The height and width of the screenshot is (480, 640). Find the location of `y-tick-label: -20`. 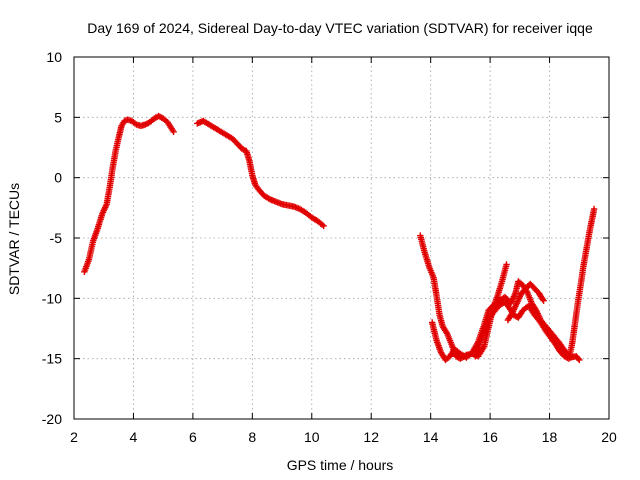

y-tick-label: -20 is located at coordinates (52, 419).